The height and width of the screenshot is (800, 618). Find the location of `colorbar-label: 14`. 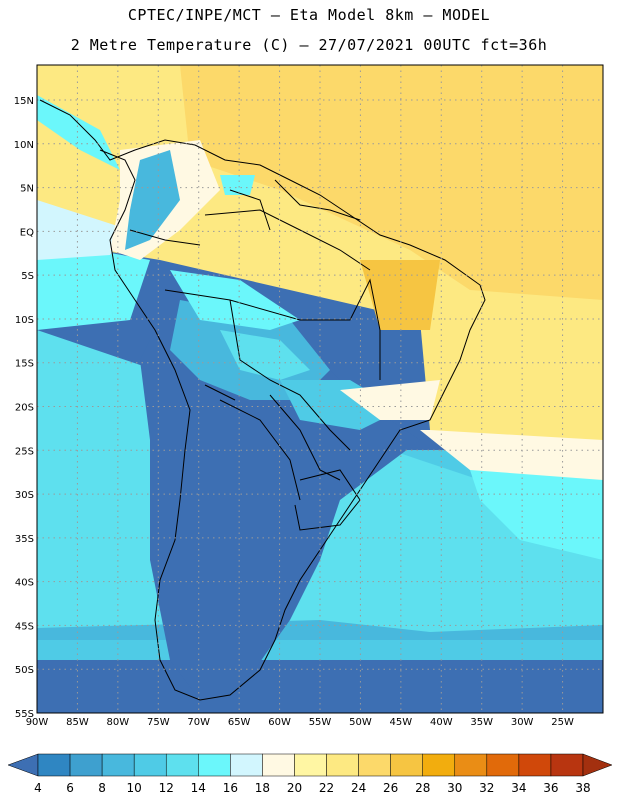

colorbar-label: 14 is located at coordinates (198, 788).